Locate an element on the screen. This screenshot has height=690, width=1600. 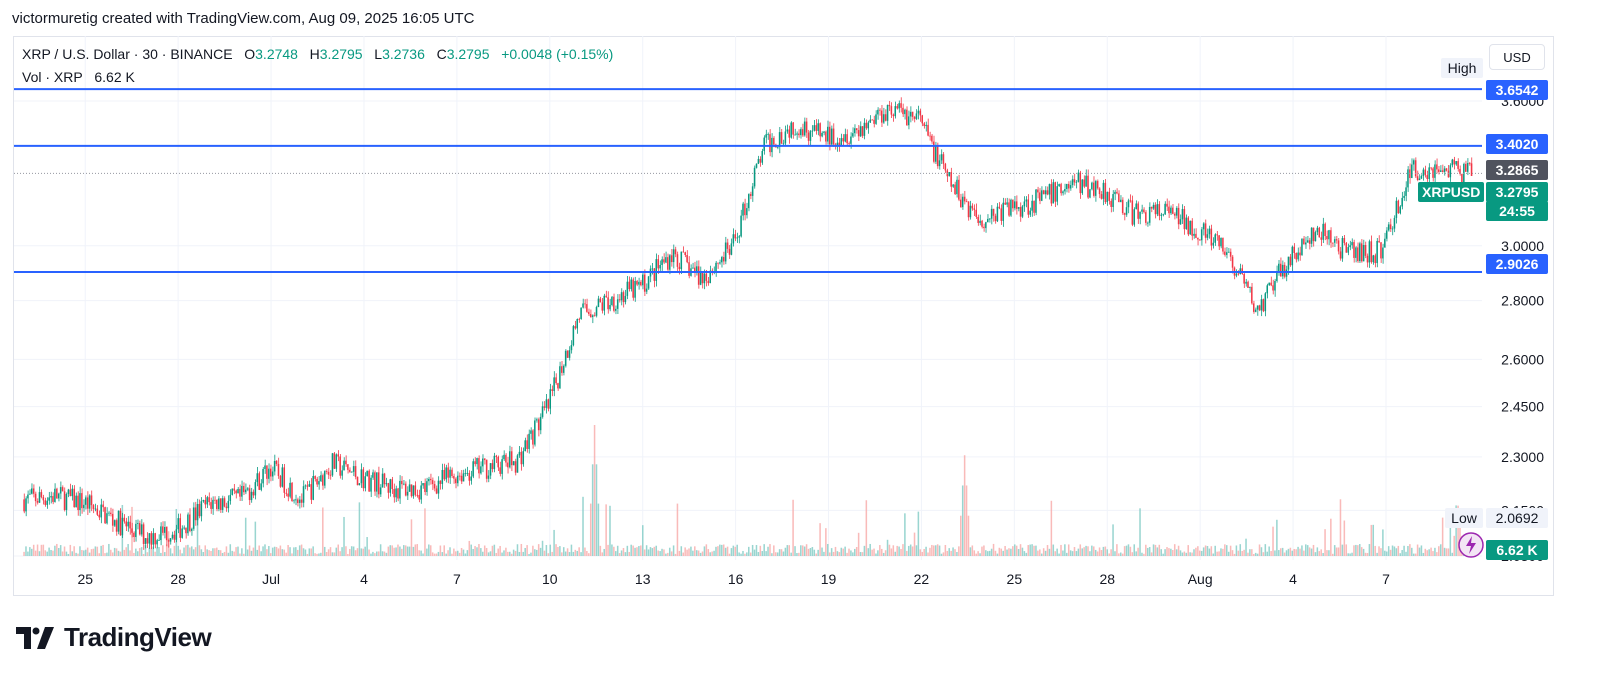
low-value: 3.2736 is located at coordinates (403, 54).